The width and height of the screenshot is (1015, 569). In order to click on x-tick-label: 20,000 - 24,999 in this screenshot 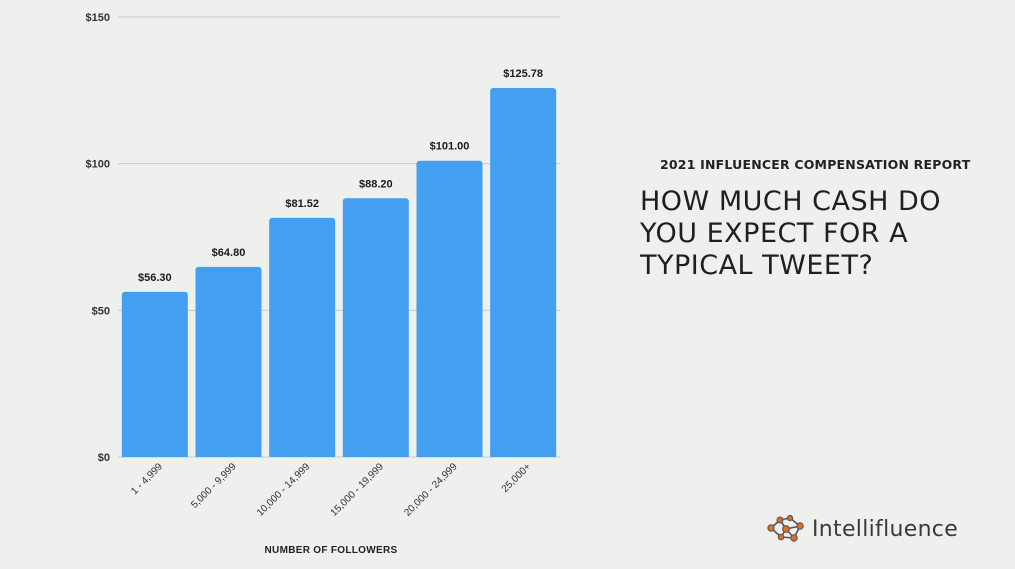, I will do `click(431, 490)`.